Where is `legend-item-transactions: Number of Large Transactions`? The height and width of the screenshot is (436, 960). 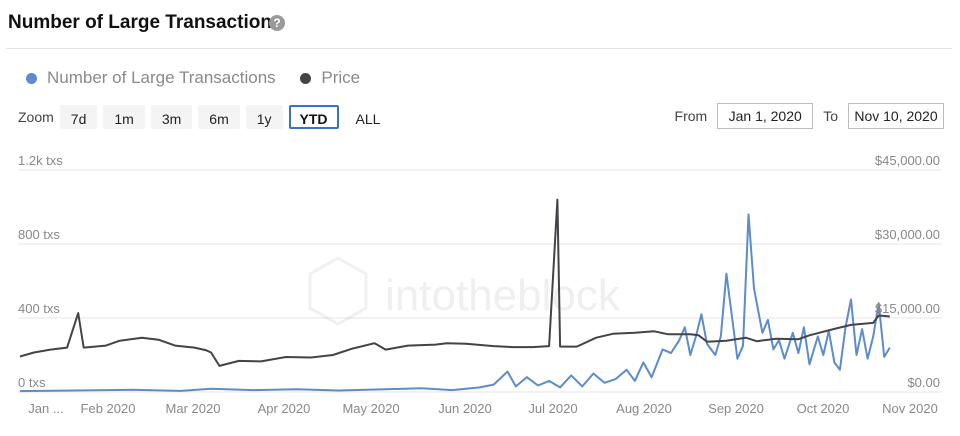
legend-item-transactions: Number of Large Transactions is located at coordinates (151, 78).